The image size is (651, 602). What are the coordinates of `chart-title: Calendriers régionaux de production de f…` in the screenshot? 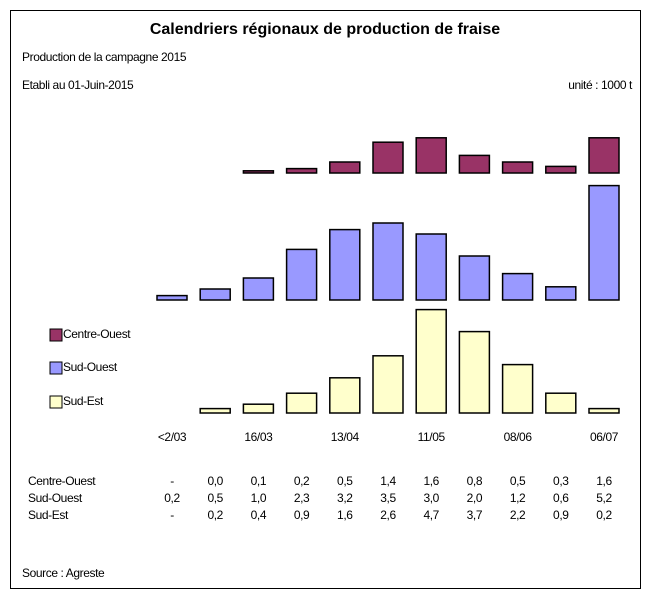 It's located at (325, 29).